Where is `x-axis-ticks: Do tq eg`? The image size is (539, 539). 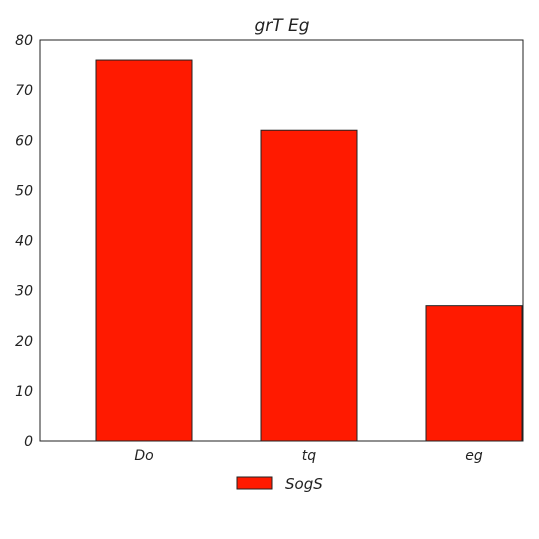 x-axis-ticks: Do tq eg is located at coordinates (308, 456).